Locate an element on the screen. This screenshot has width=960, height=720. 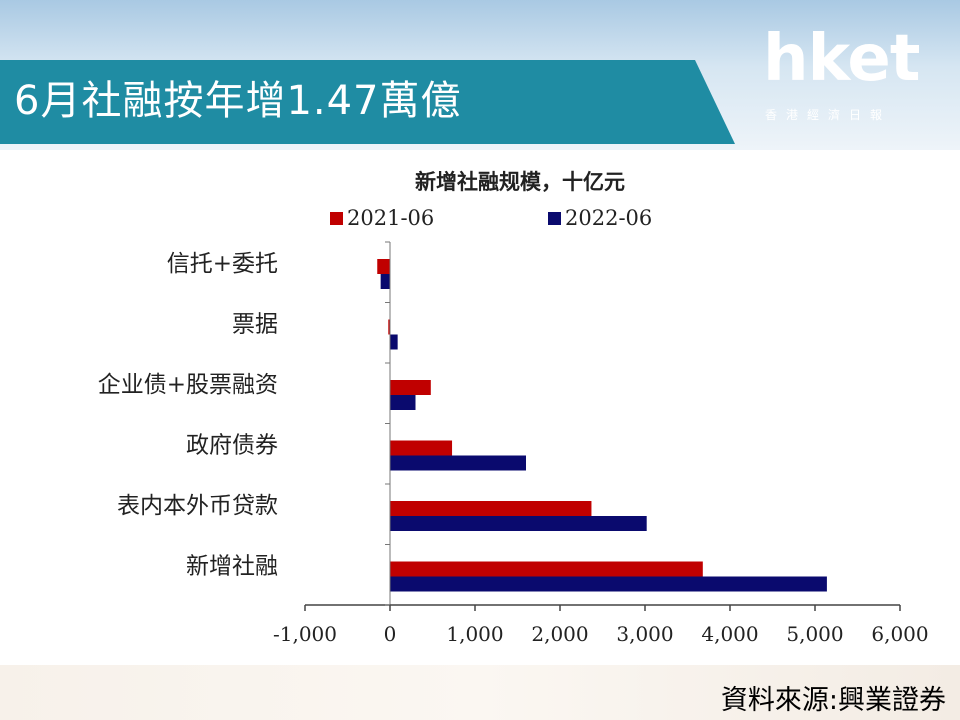
legend-label-2022-06: 2022-06 is located at coordinates (608, 218).